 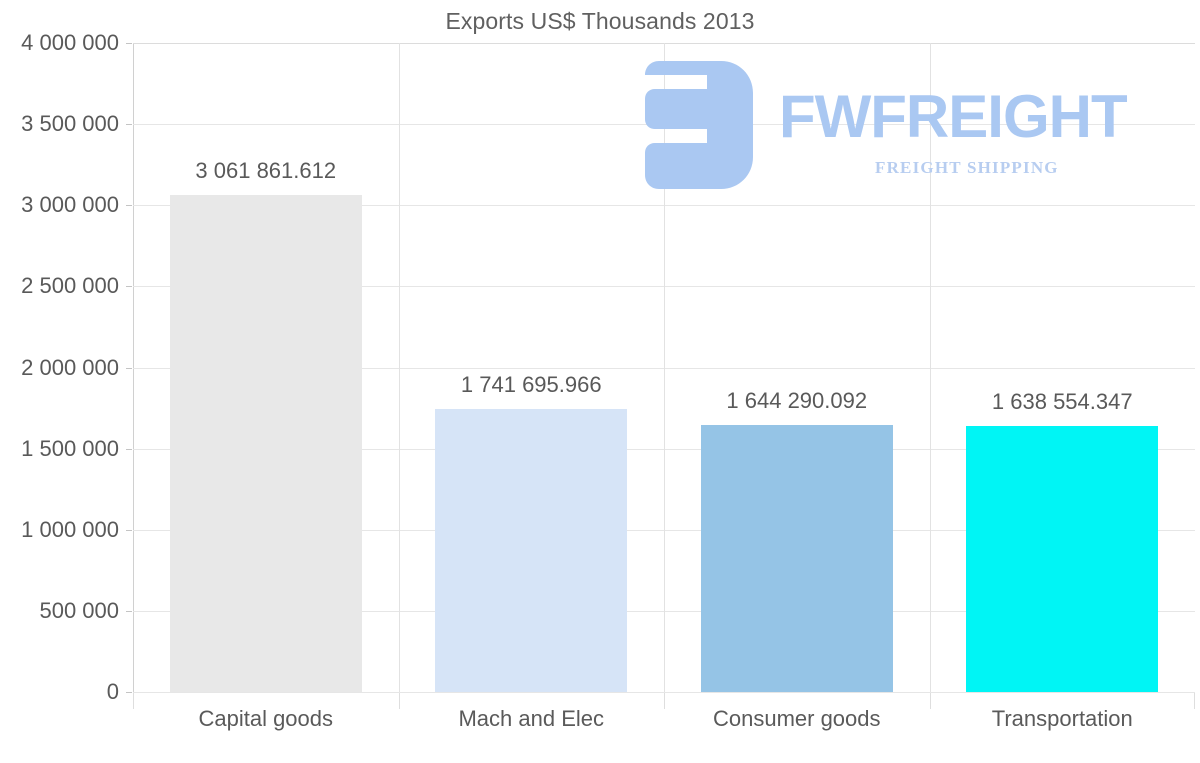 What do you see at coordinates (266, 171) in the screenshot?
I see `bar-value-label: 3 061 861.612` at bounding box center [266, 171].